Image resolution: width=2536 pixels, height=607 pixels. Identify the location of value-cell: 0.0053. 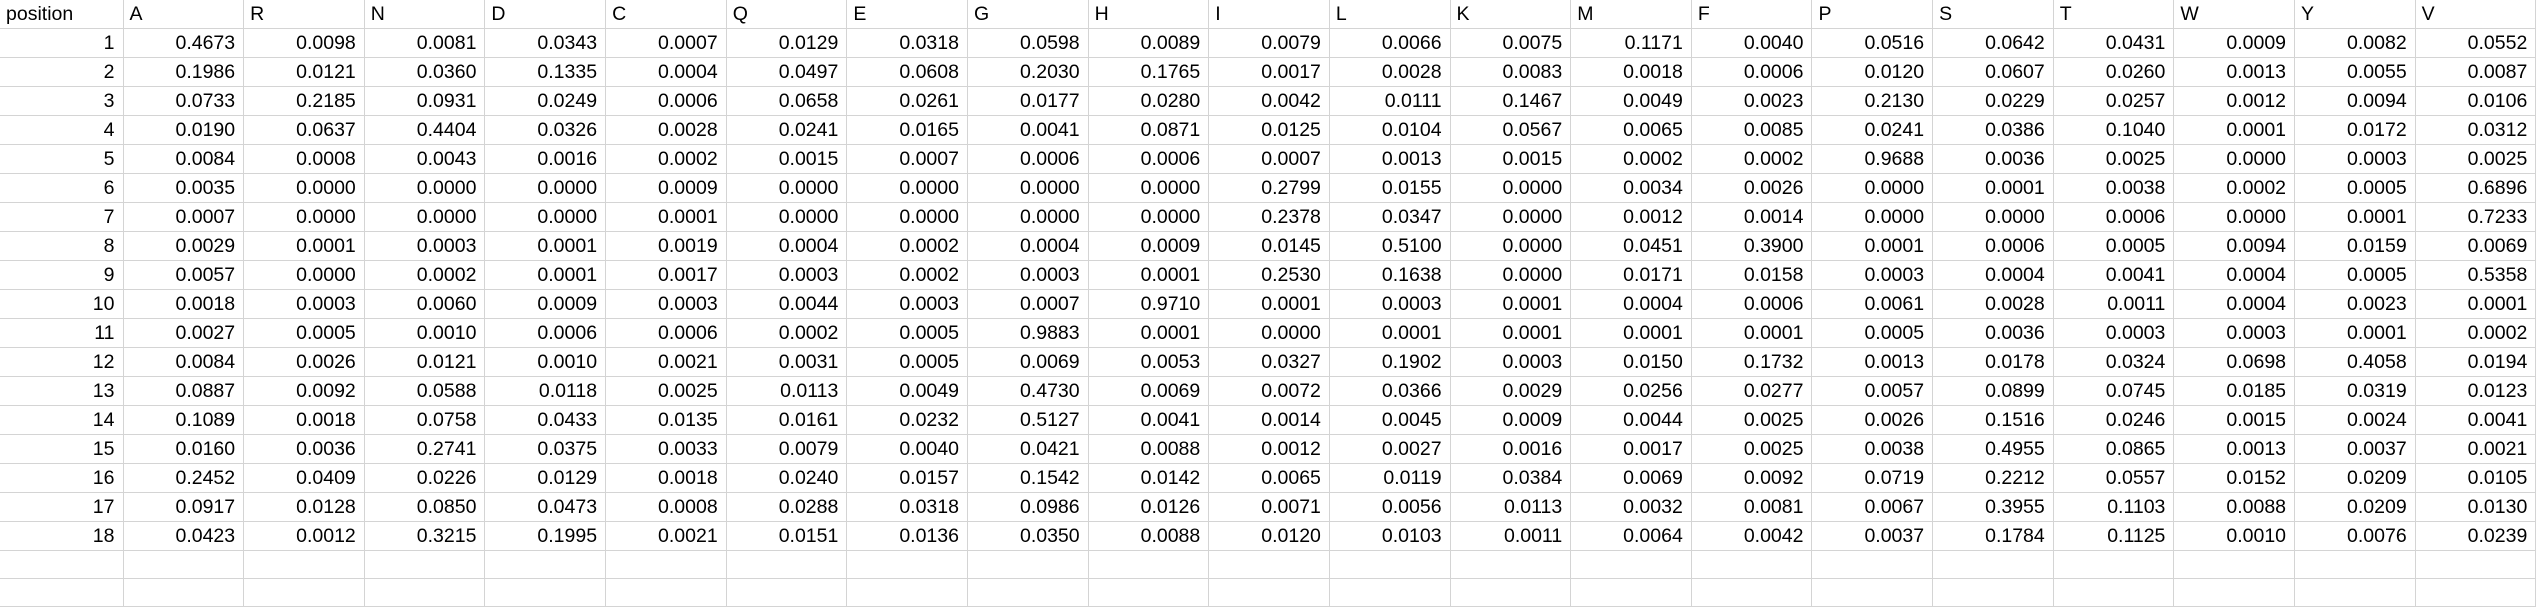
(1148, 362).